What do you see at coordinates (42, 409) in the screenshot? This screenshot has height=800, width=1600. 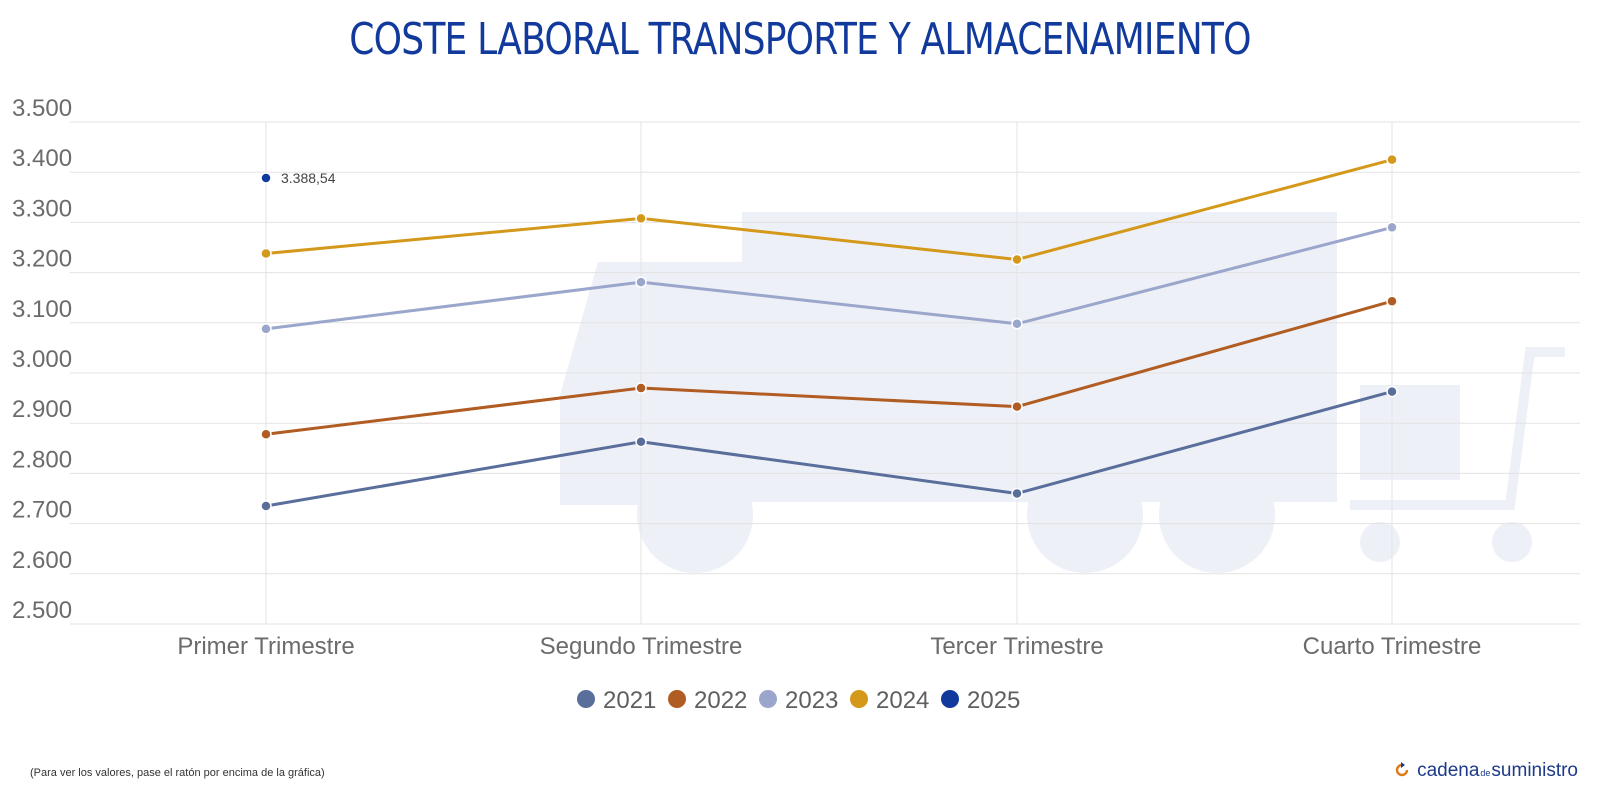 I see `y-tick-label: 2.900` at bounding box center [42, 409].